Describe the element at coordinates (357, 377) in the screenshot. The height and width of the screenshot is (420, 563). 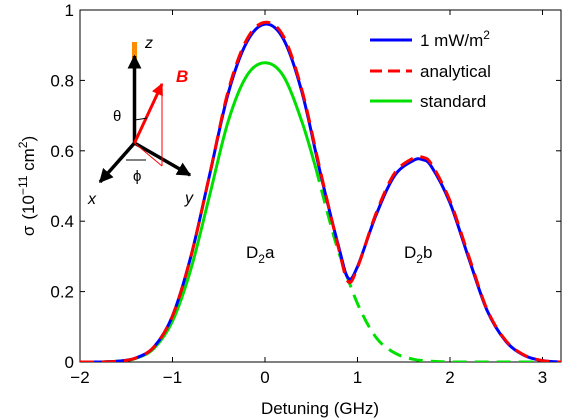
I see `x-tick-label: 1` at that location.